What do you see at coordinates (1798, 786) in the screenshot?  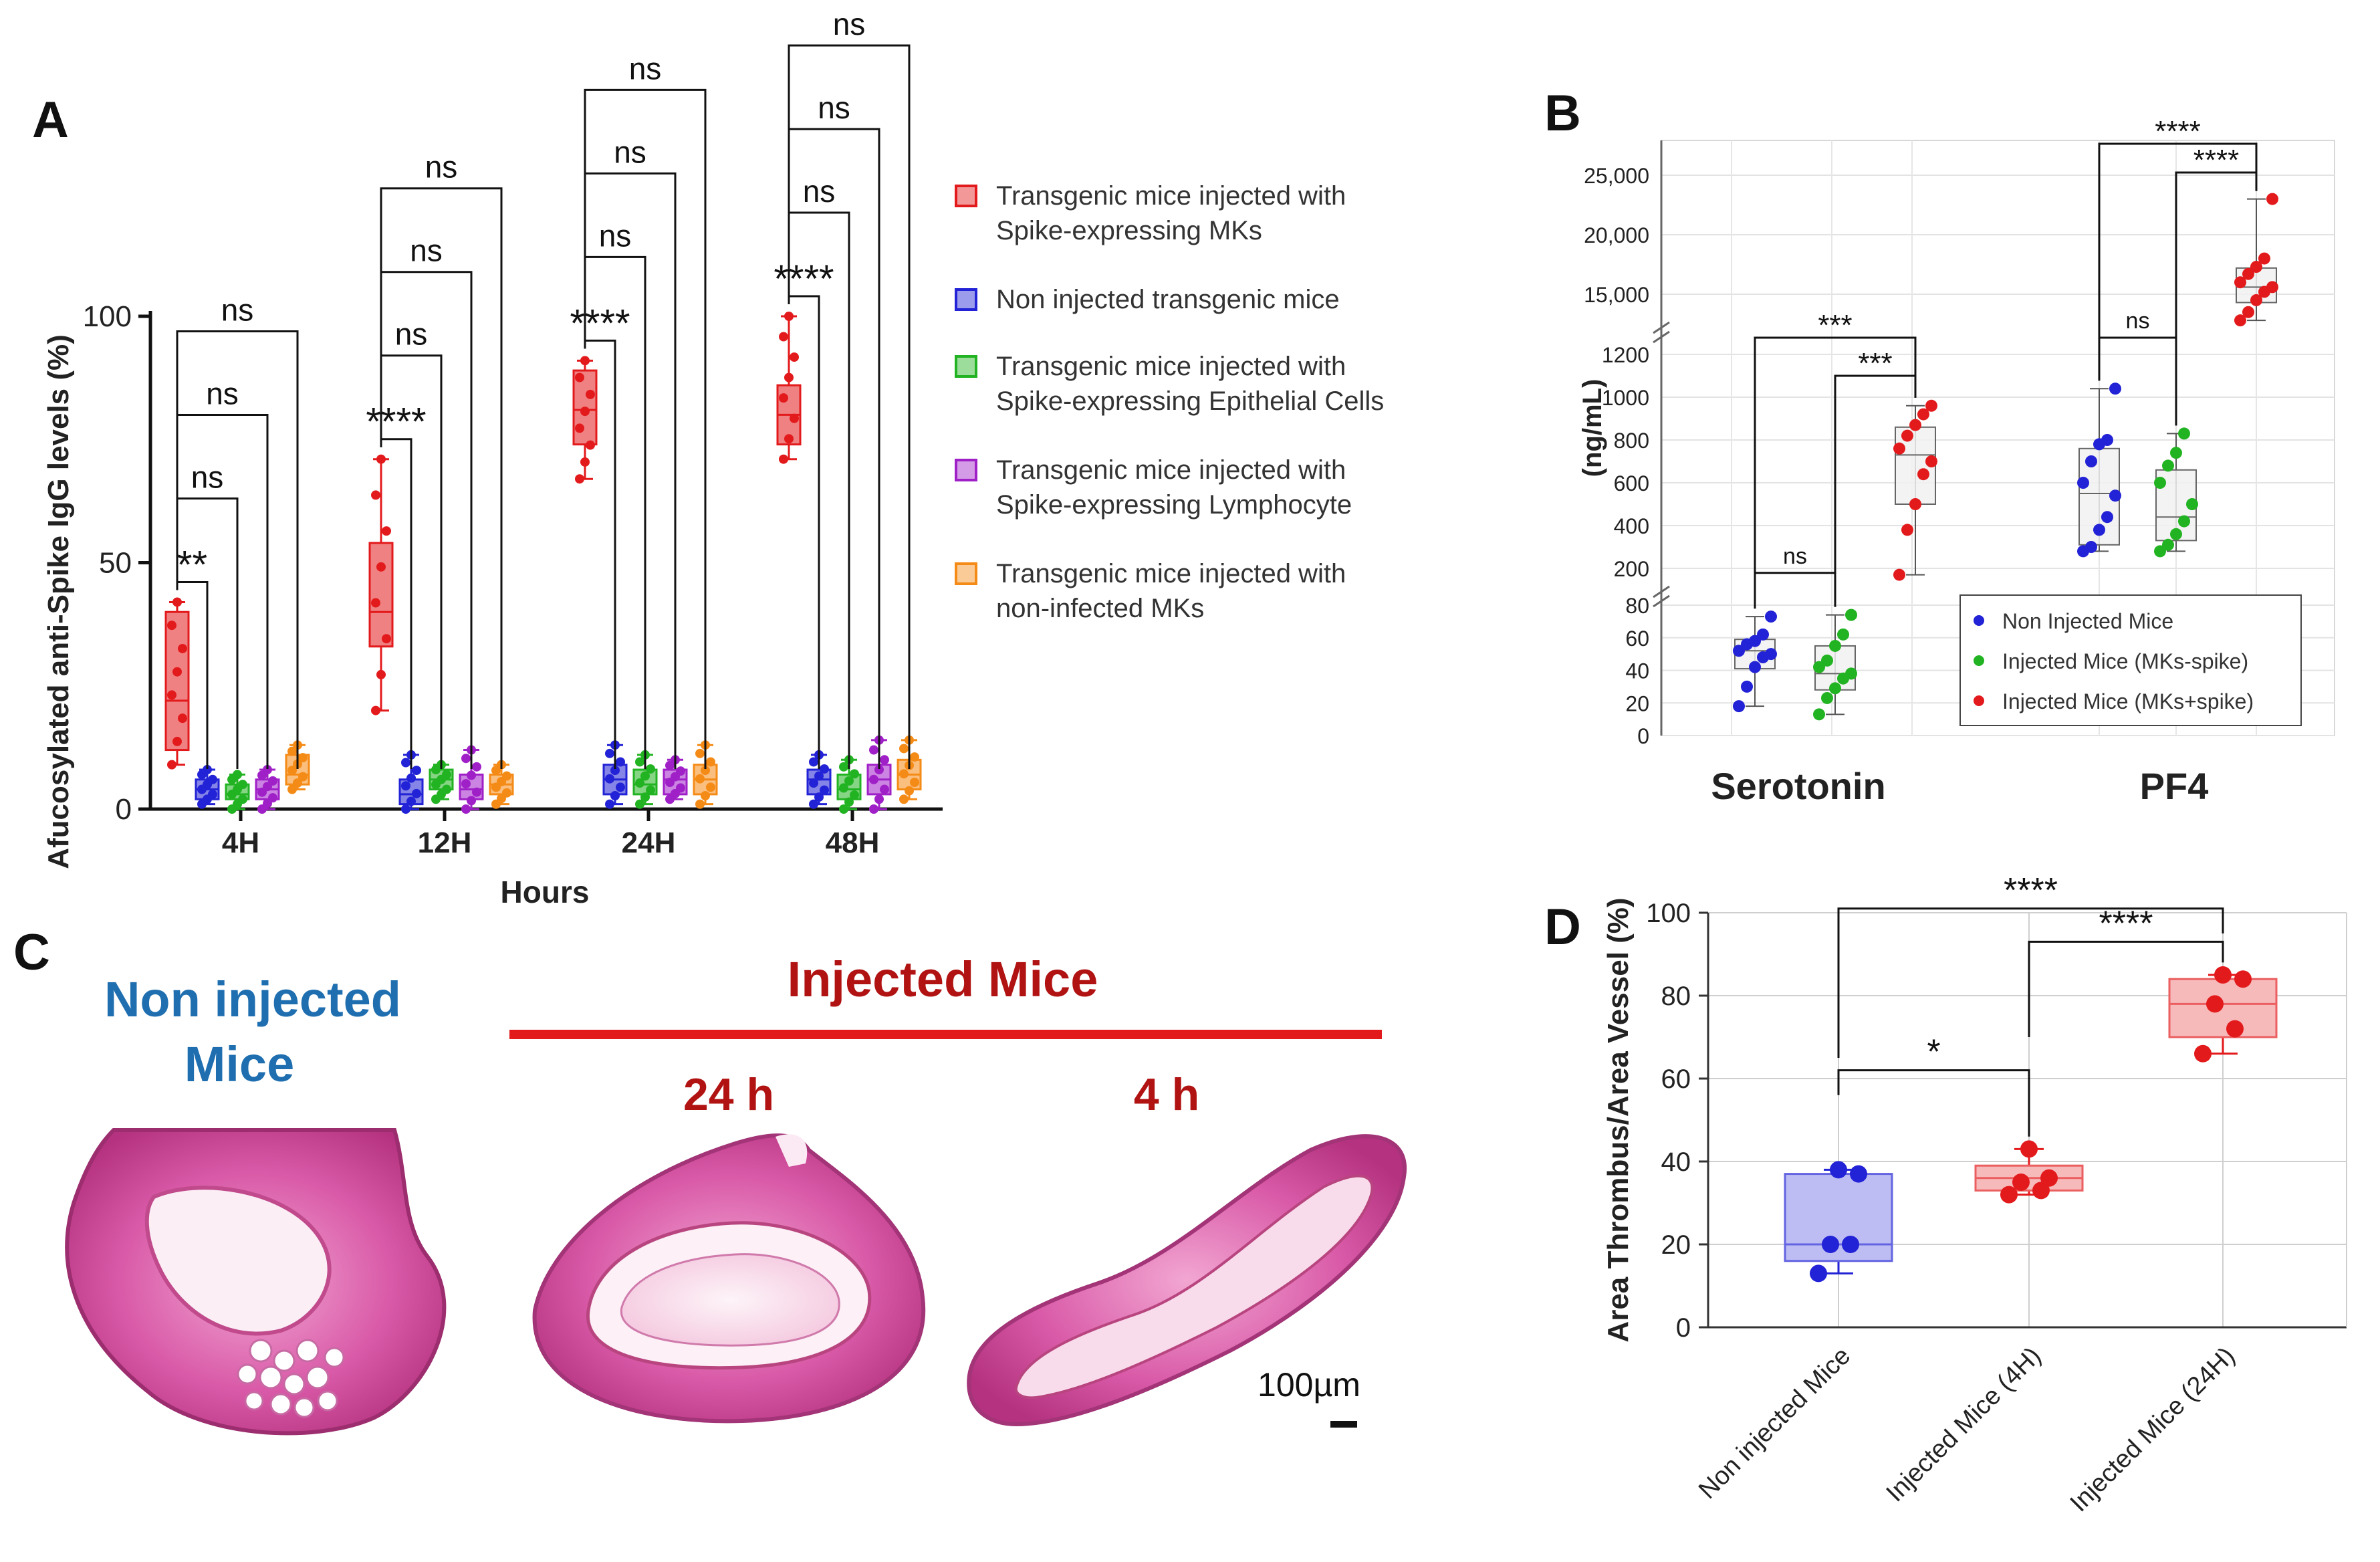 I see `panel-b-xlabel-serotonin: Serotonin` at bounding box center [1798, 786].